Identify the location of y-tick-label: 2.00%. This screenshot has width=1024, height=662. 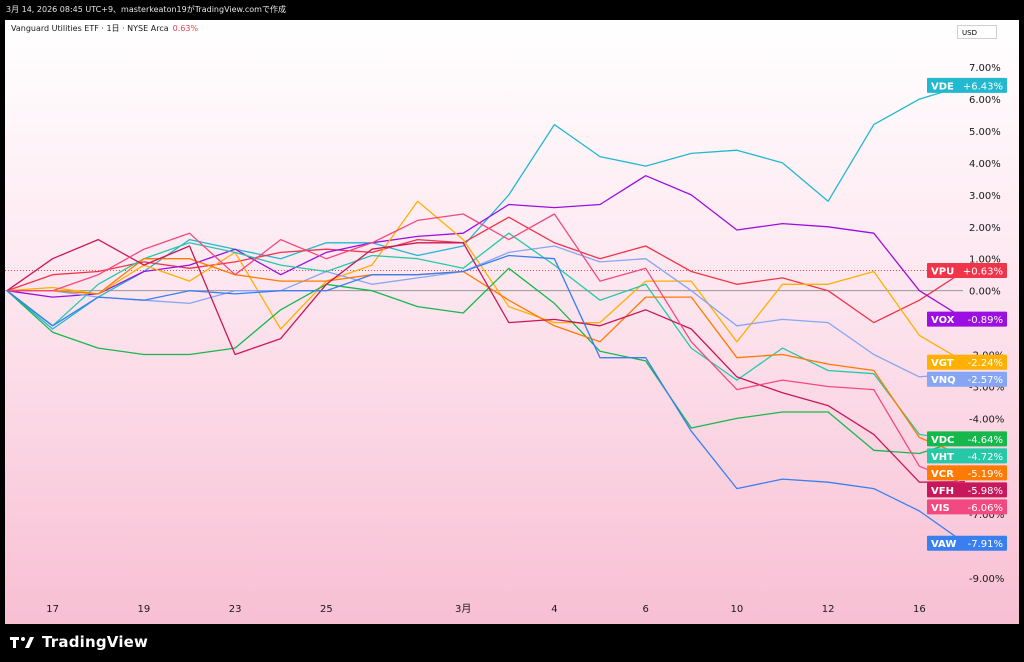
(985, 228).